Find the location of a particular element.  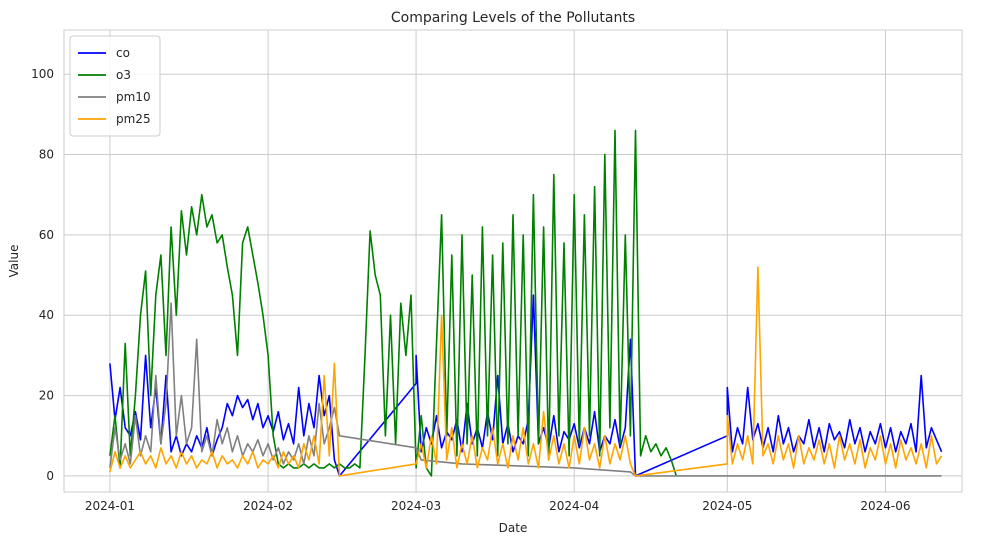

y-tick-label: 20 is located at coordinates (46, 396).